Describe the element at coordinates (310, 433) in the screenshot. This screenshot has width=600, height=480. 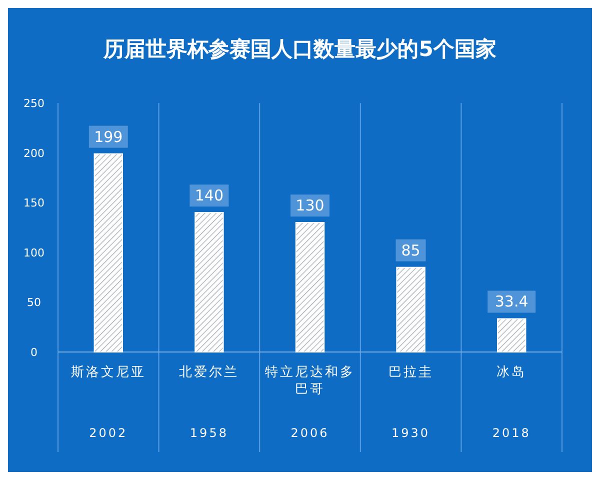
I see `text: 2006` at that location.